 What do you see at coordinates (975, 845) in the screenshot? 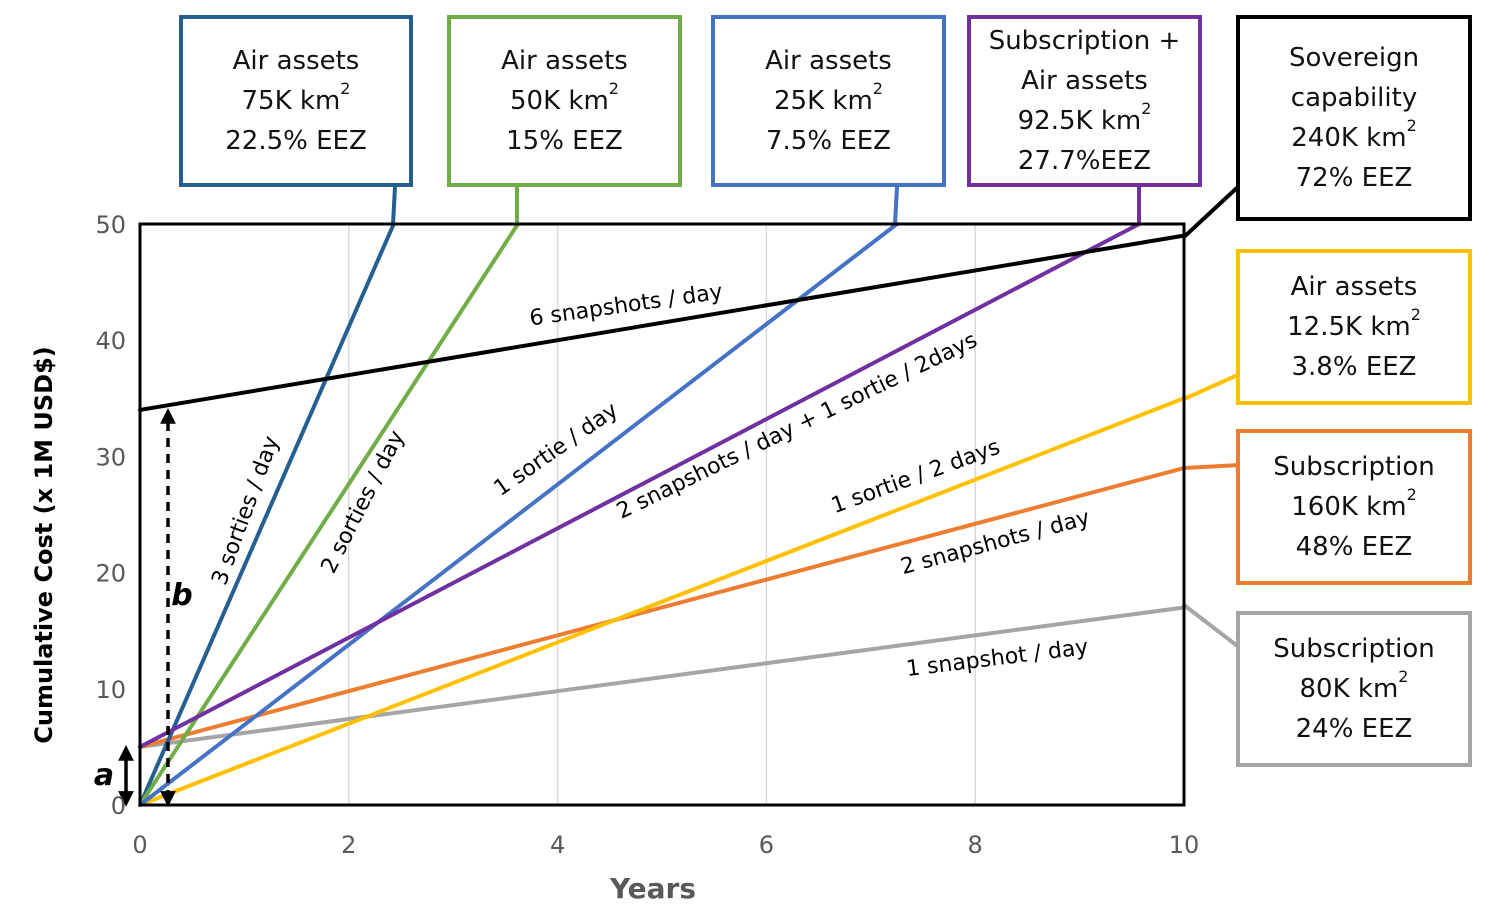
I see `x-tick-label-8: 8` at bounding box center [975, 845].